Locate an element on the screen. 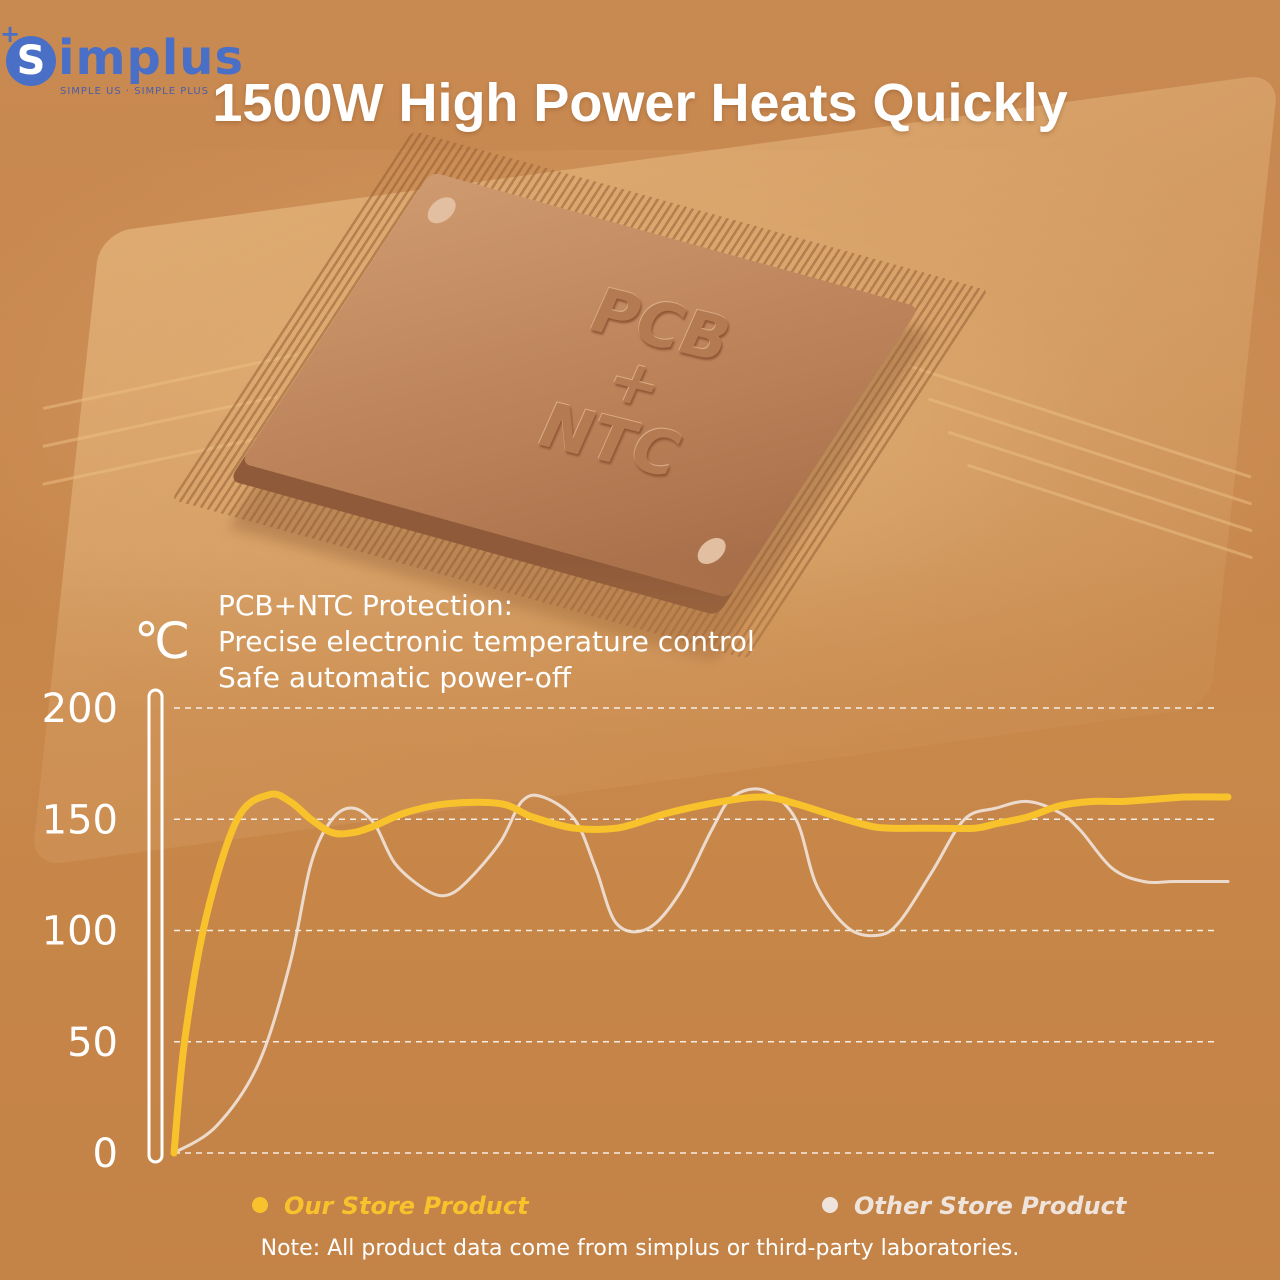  y-axis-bar is located at coordinates (155, 926).